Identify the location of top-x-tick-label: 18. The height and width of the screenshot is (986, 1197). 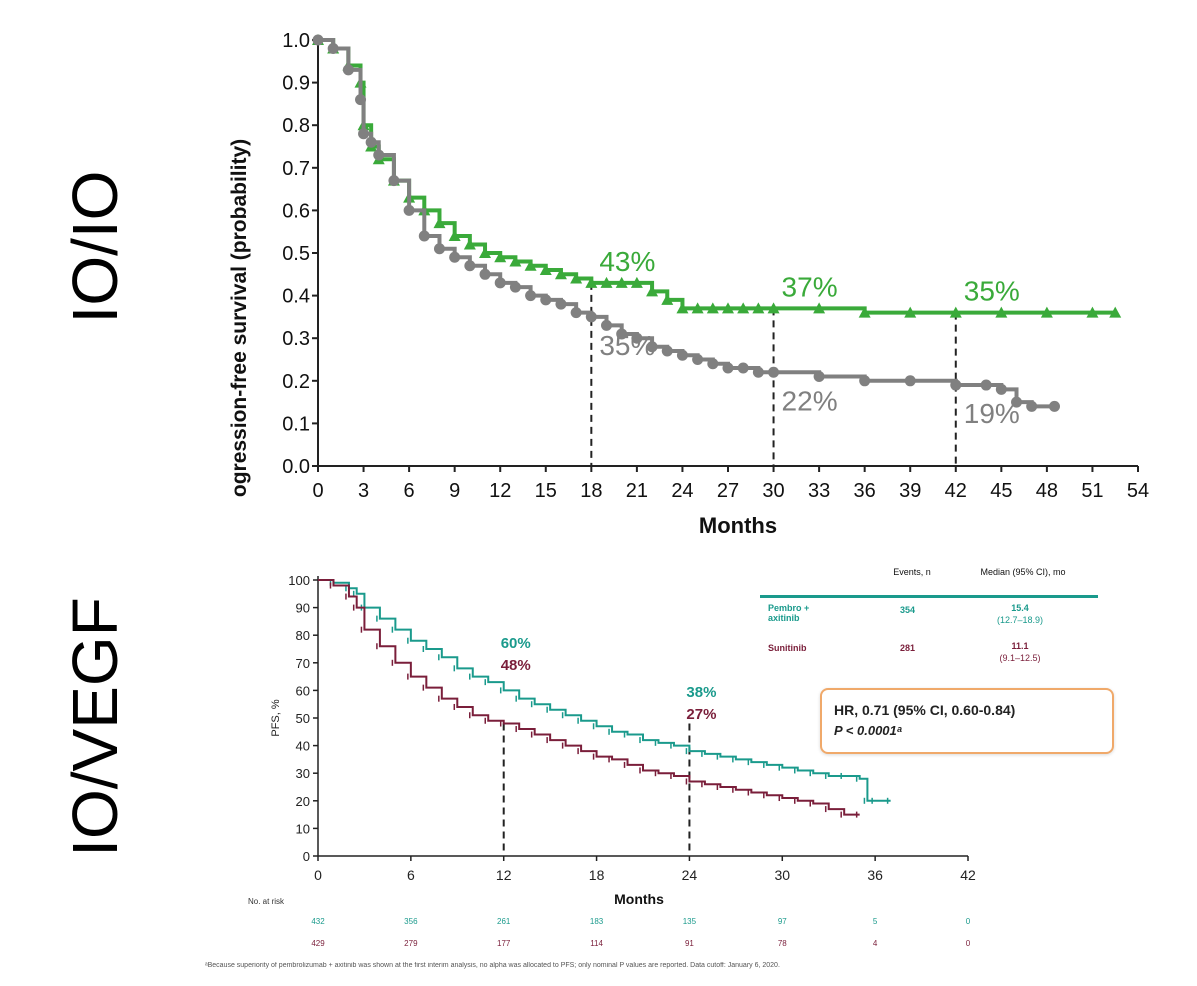
(591, 491).